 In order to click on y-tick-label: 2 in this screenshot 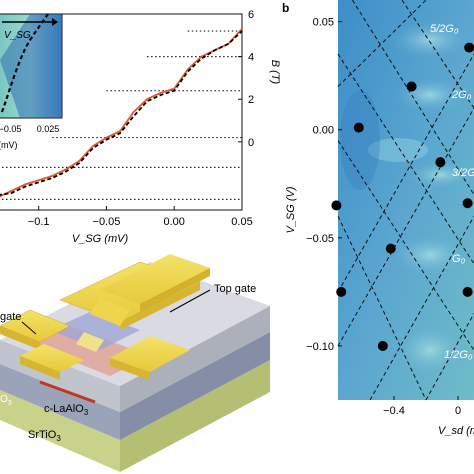, I will do `click(251, 100)`.